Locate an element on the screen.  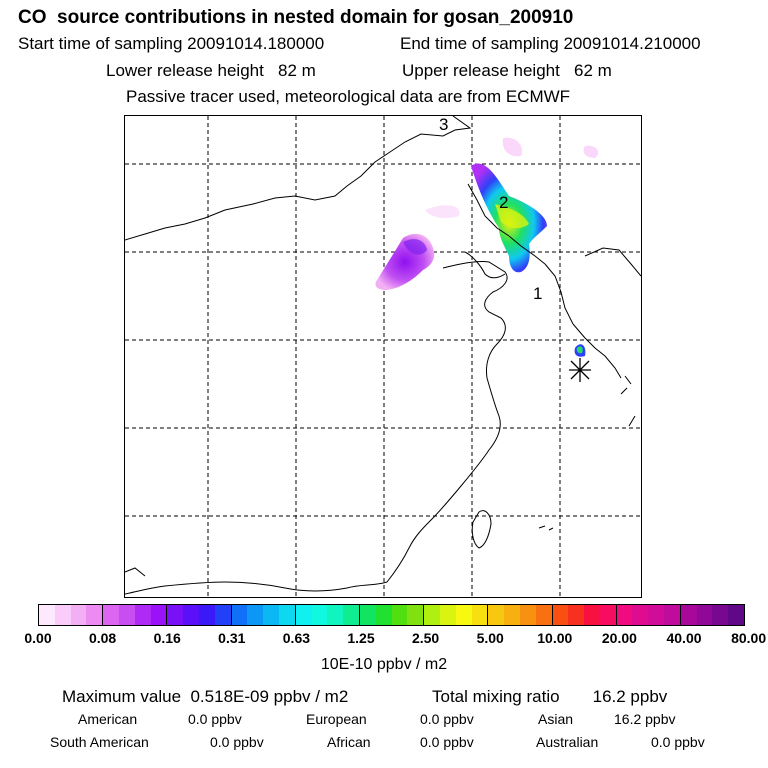
color-scale-tick-label: 0.31 is located at coordinates (232, 638).